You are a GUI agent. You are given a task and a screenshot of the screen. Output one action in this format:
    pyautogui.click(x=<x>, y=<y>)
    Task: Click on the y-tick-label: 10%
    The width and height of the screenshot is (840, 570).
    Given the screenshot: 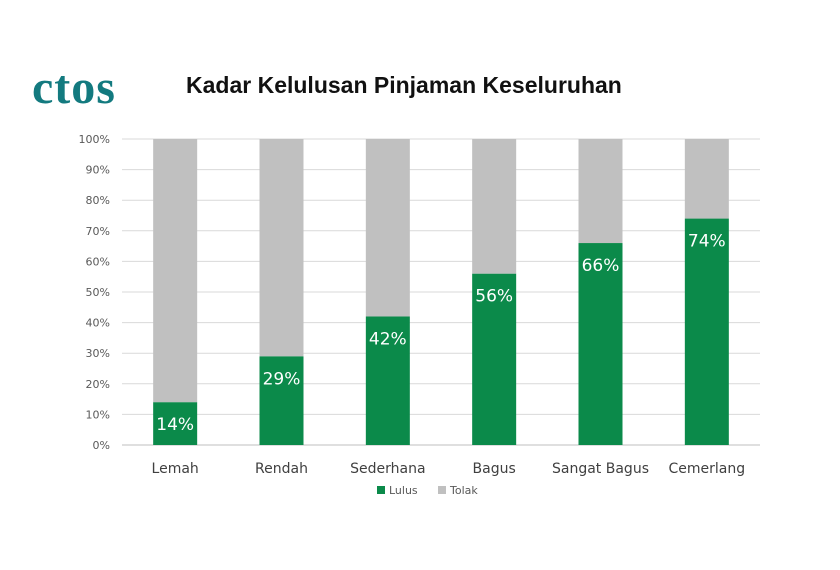 What is the action you would take?
    pyautogui.click(x=98, y=414)
    